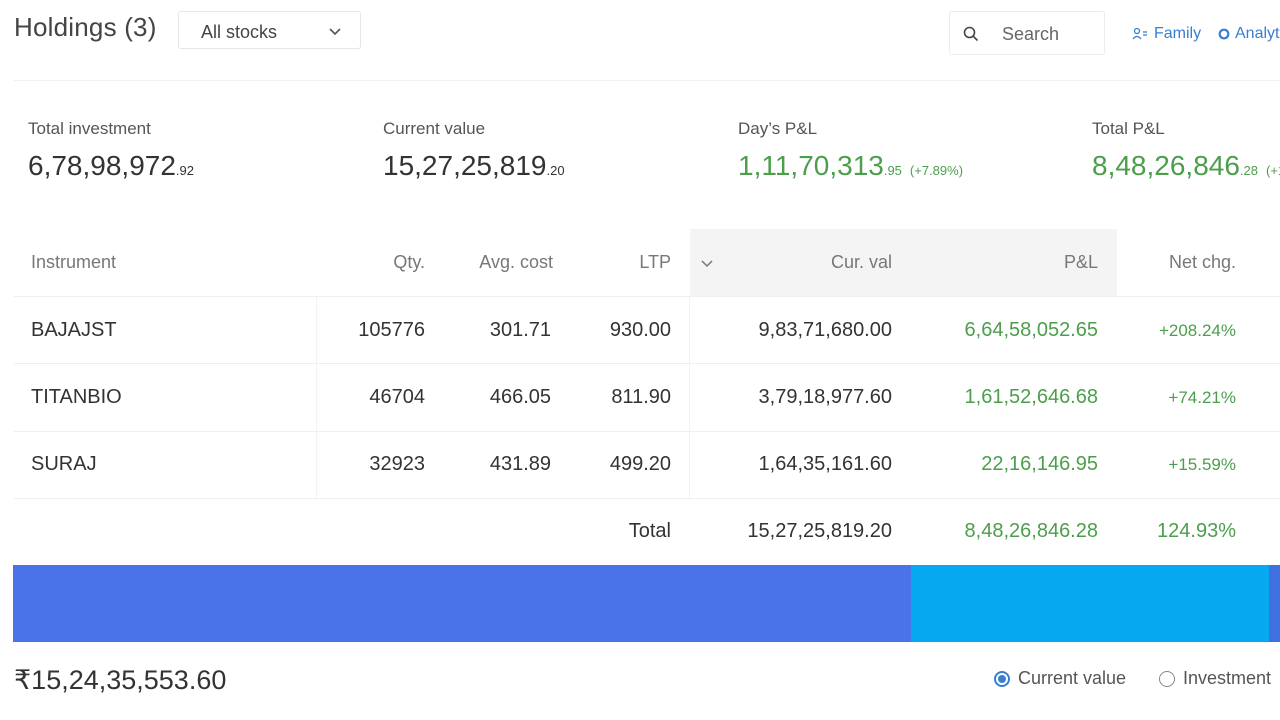 The image size is (1280, 720). I want to click on row-2-cur-val: 3,79,18,977.60, so click(825, 397).